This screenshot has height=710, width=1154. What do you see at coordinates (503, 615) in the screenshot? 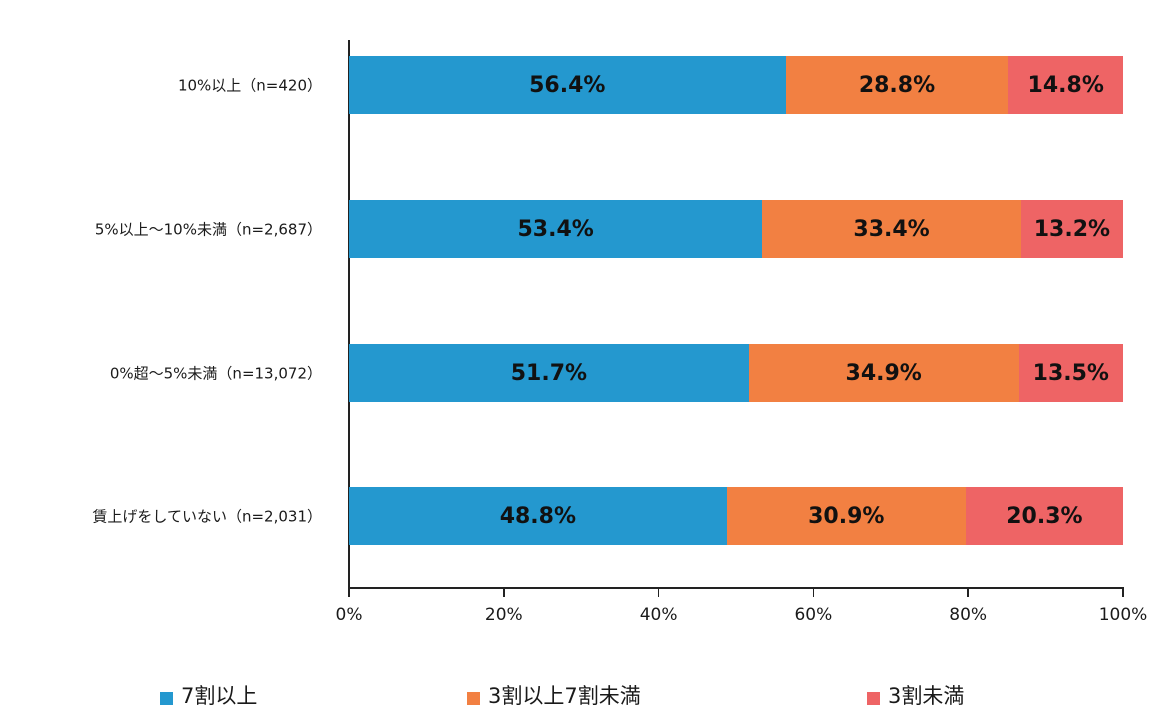
I see `x-tick-label: 20%` at bounding box center [503, 615].